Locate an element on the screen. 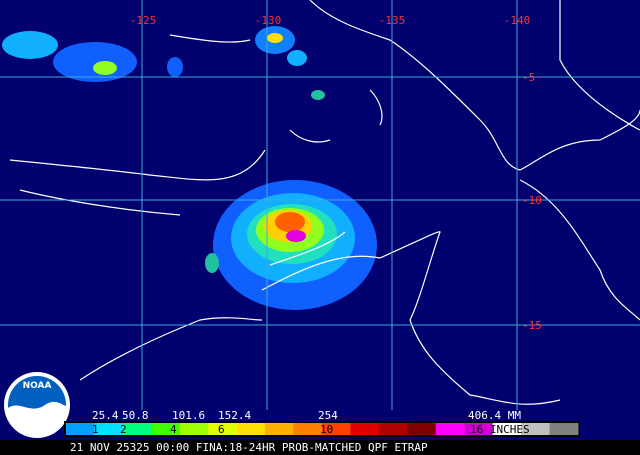  inch-label: 6 is located at coordinates (221, 429).